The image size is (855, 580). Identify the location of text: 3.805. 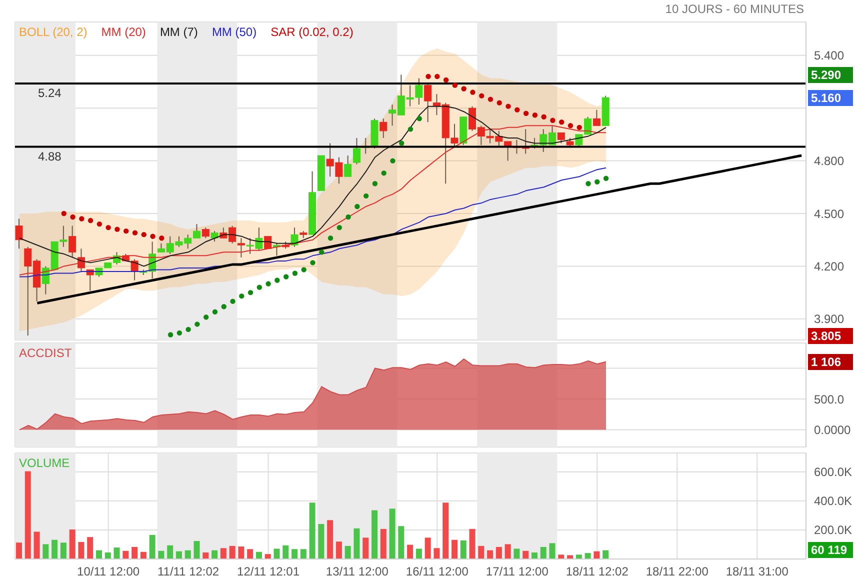
(830, 336).